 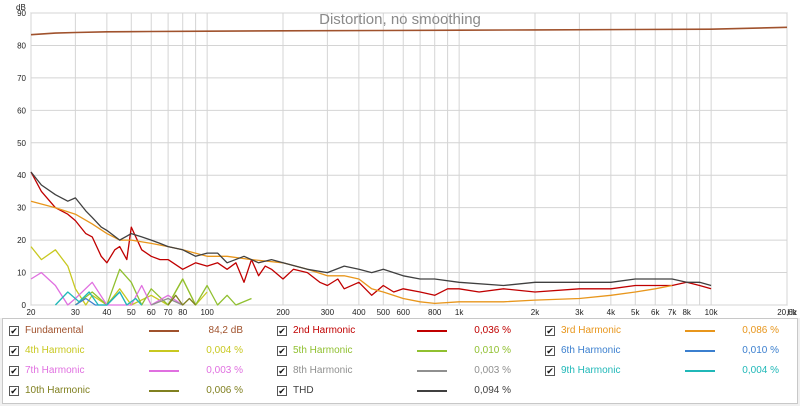 I want to click on legend-value-4th-harmonic: 0,004 %, so click(x=224, y=350).